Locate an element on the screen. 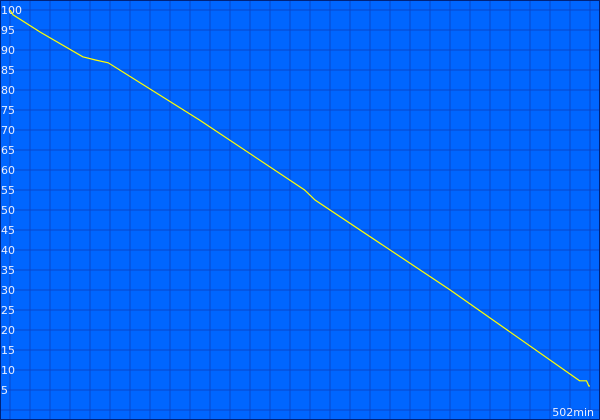 Image resolution: width=600 pixels, height=420 pixels. y-tick-label: 35 is located at coordinates (8, 270).